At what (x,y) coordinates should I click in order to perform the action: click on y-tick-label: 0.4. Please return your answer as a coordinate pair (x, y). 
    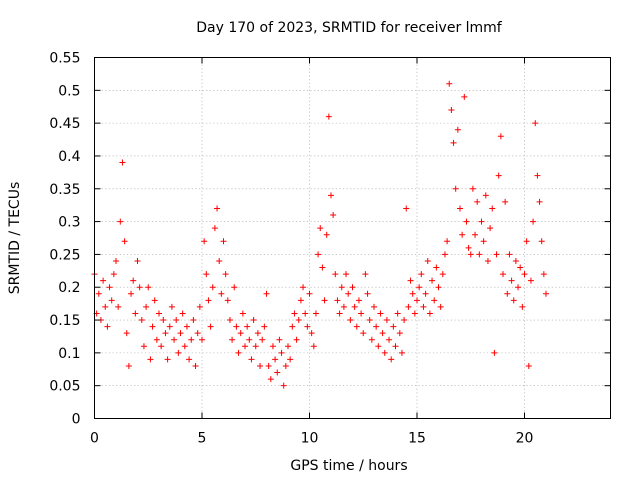
    Looking at the image, I should click on (69, 157).